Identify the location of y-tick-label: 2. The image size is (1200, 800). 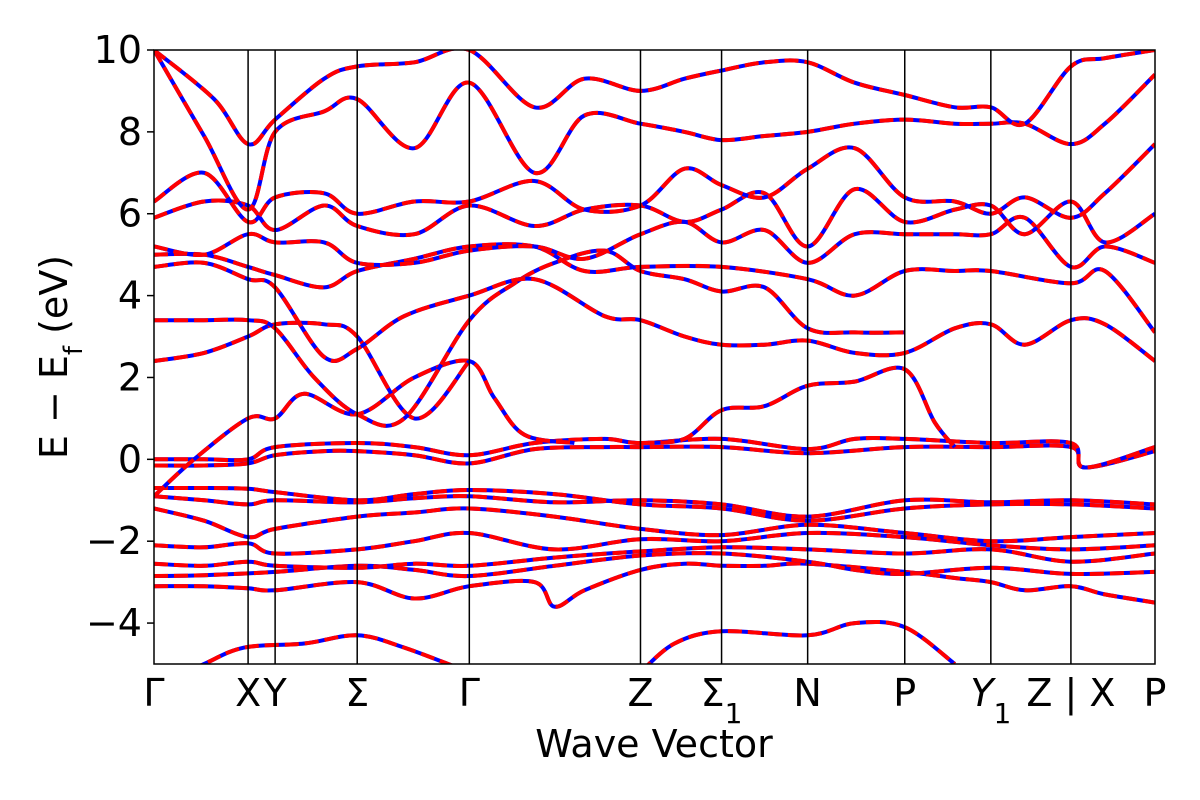
(130, 377).